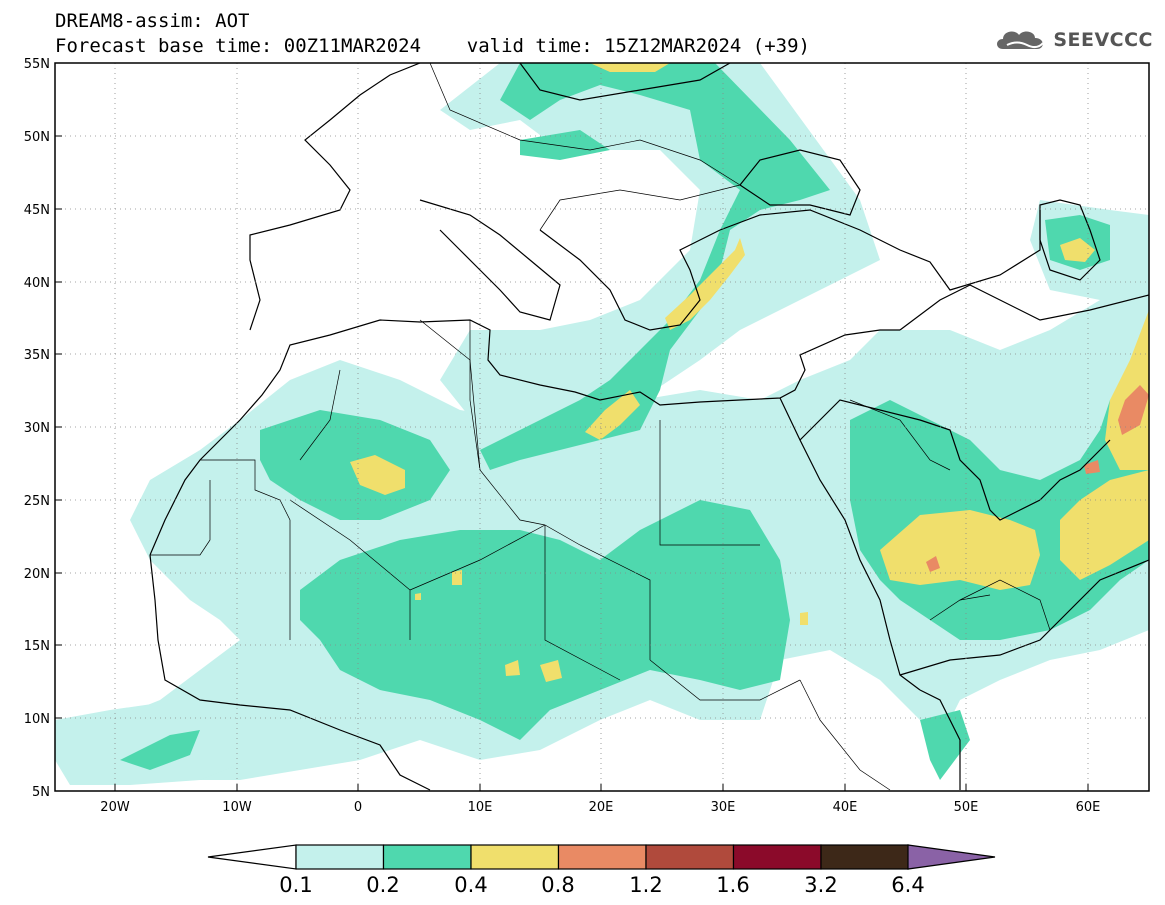  Describe the element at coordinates (1088, 807) in the screenshot. I see `lon-label: 60E` at that location.